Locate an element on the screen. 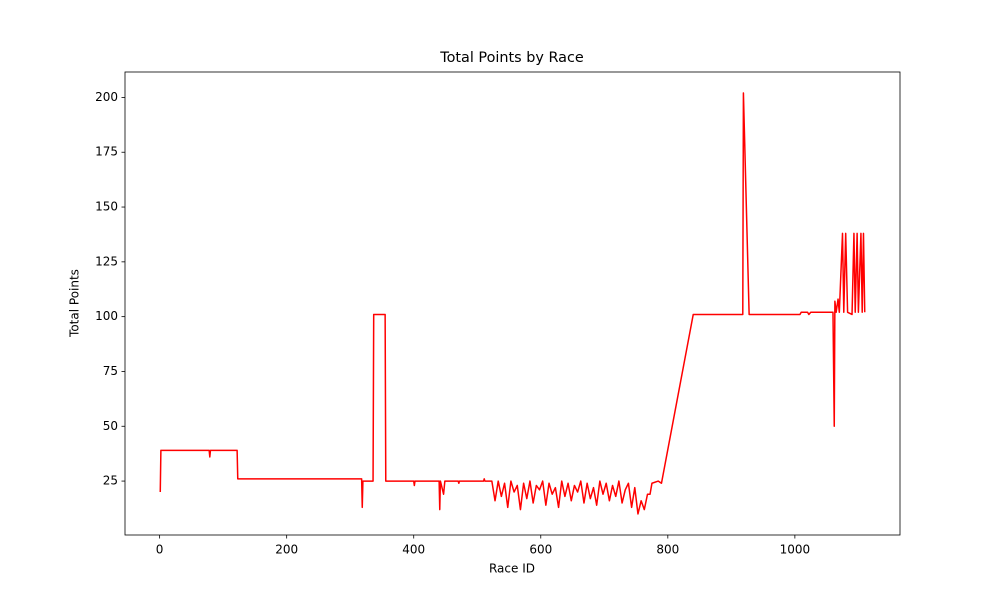 This screenshot has height=600, width=1000. y-axis-label: Total Points is located at coordinates (75, 303).